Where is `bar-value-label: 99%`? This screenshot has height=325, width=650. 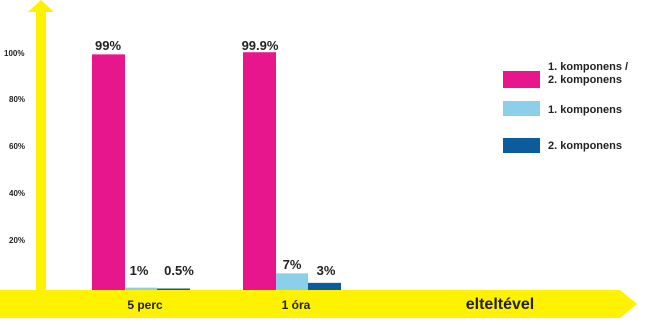
bar-value-label: 99% is located at coordinates (108, 45).